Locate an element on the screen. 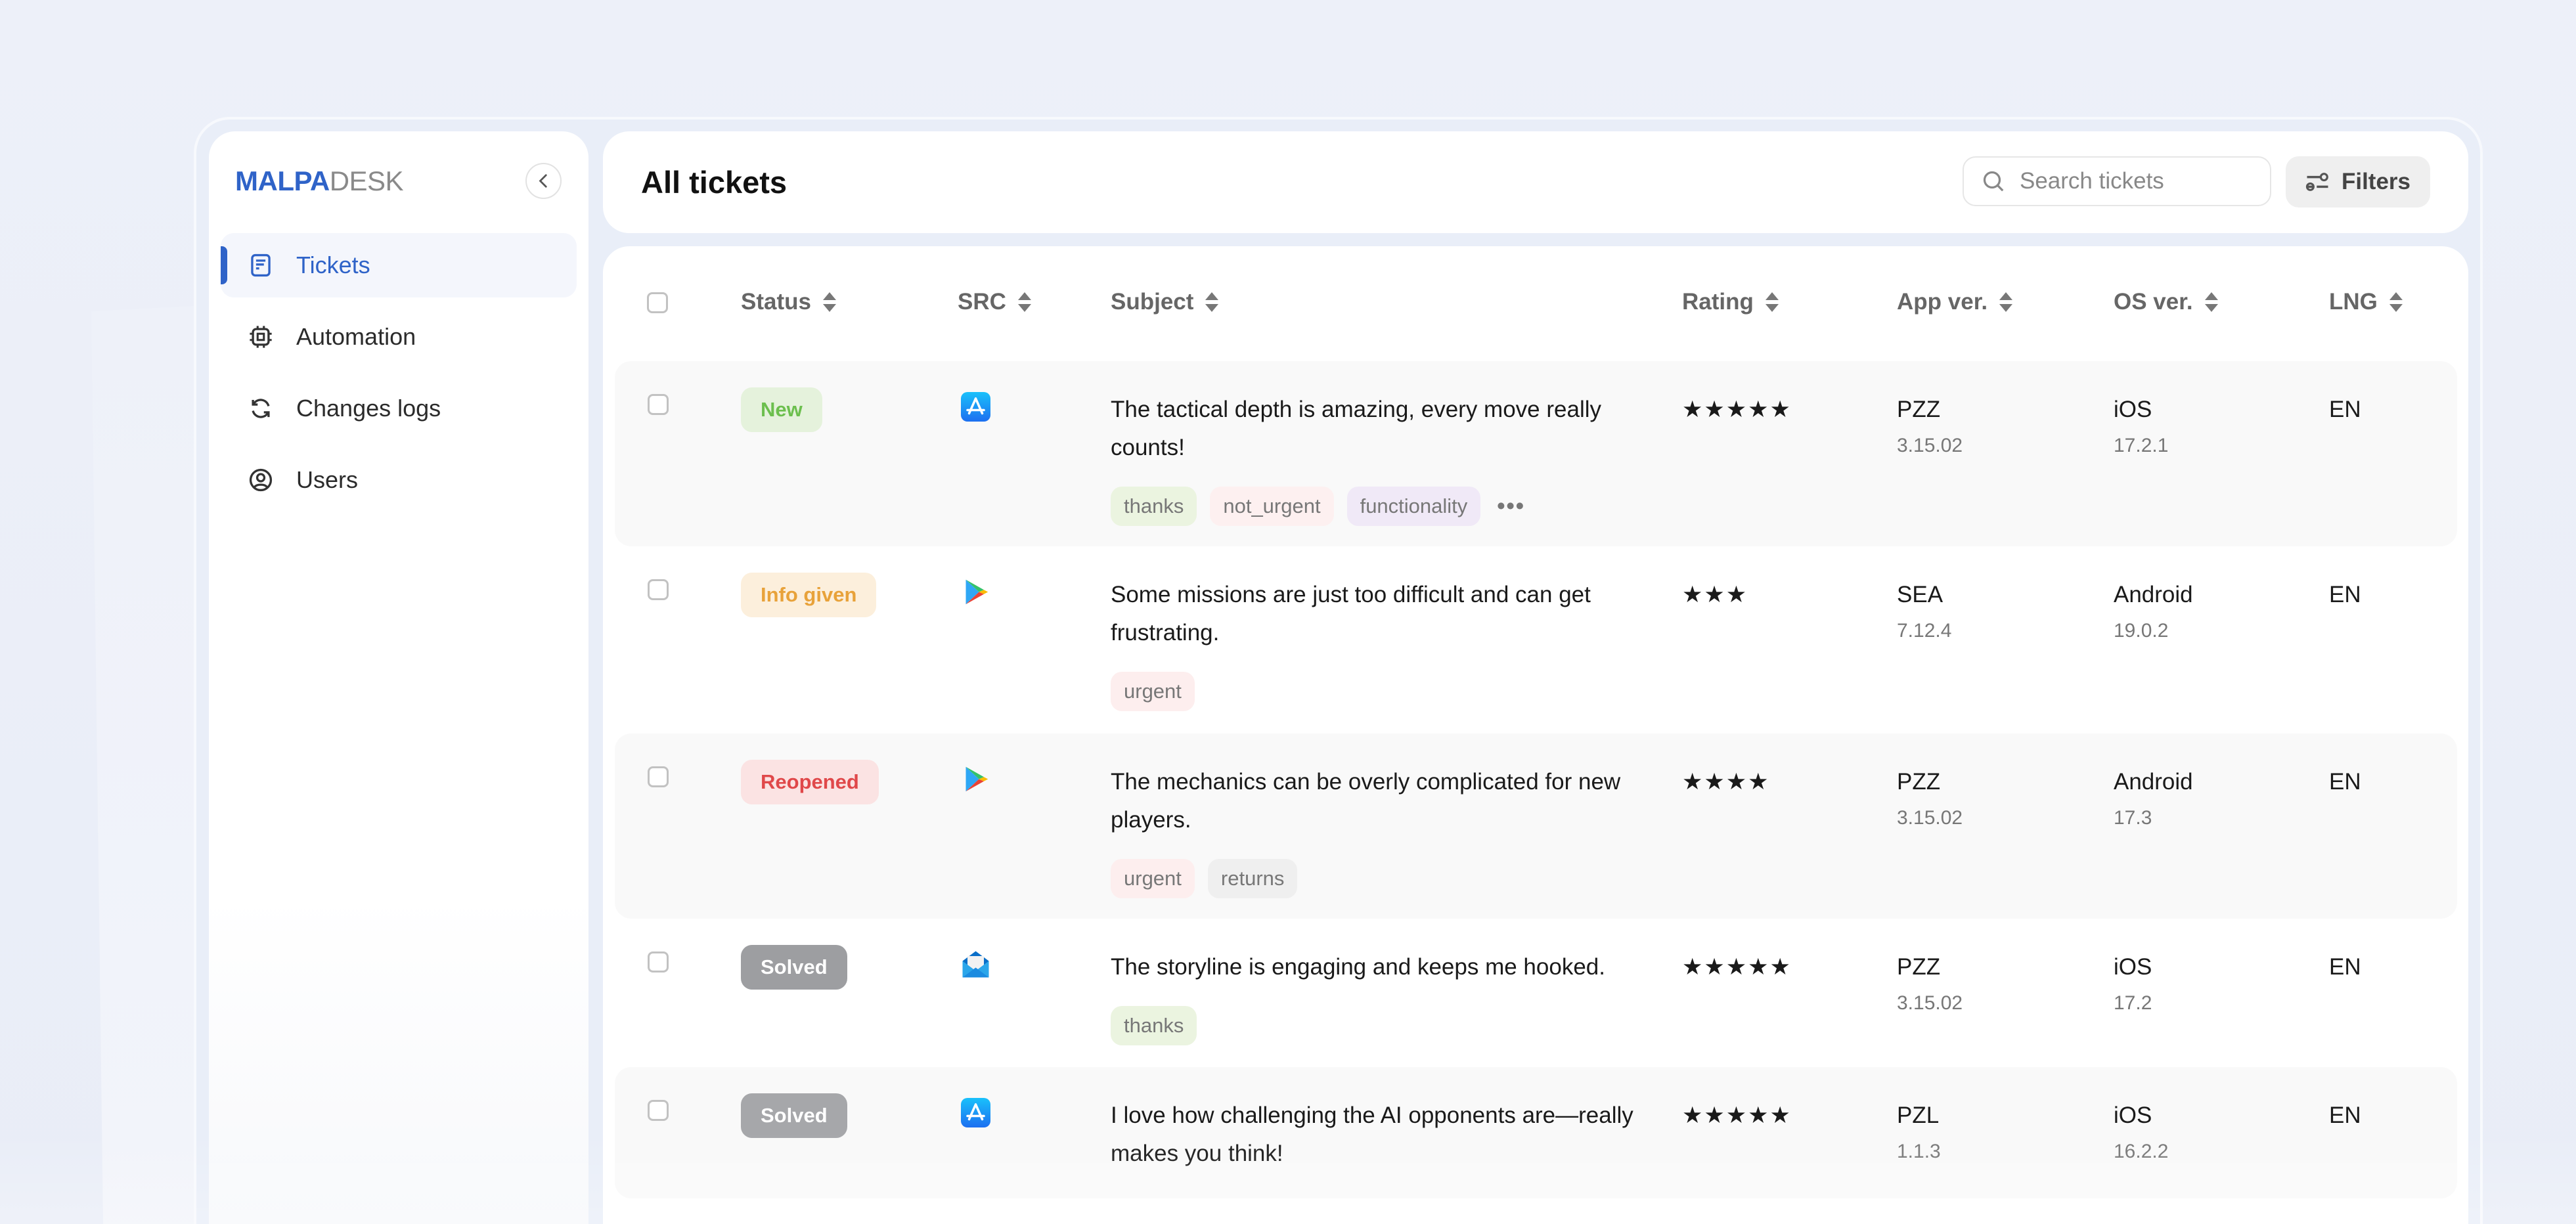 The image size is (2576, 1224). collapse-sidebar-button is located at coordinates (543, 181).